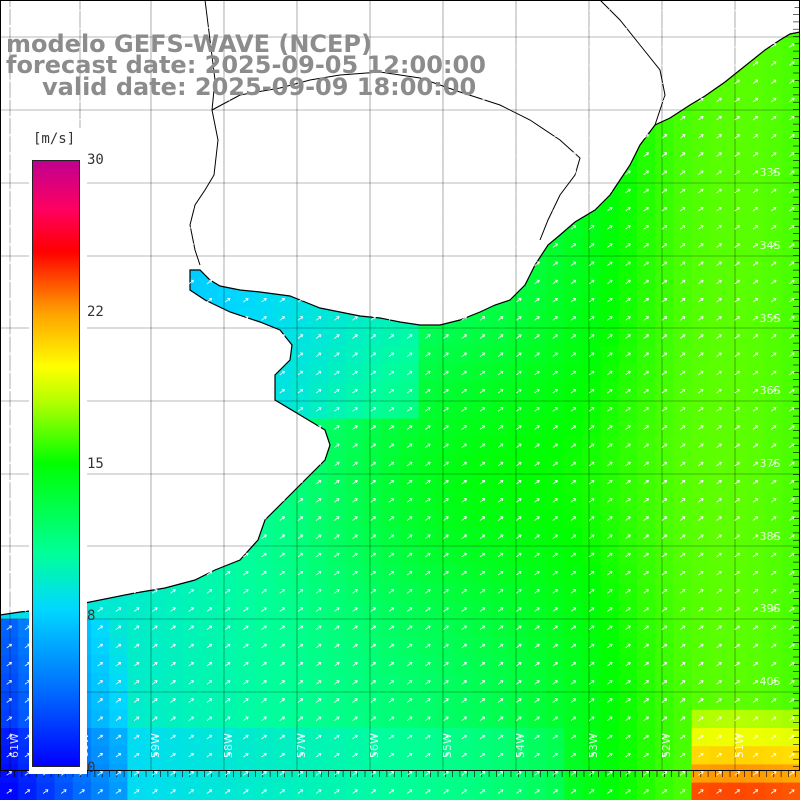  Describe the element at coordinates (770, 536) in the screenshot. I see `latitude-label: 38S` at that location.